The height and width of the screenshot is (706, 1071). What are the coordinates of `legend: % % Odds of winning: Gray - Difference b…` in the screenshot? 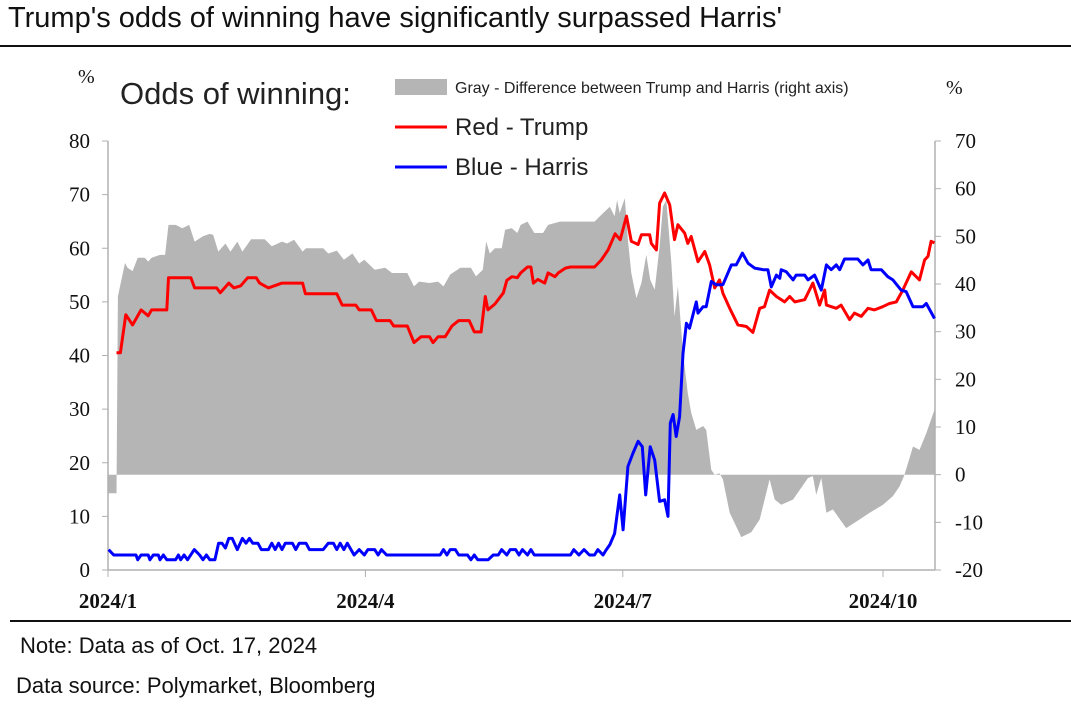 It's located at (520, 123).